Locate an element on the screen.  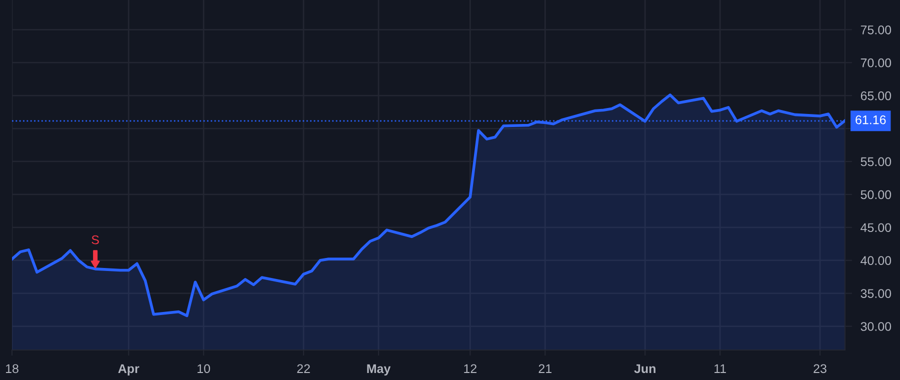
annotation: S is located at coordinates (95, 239).